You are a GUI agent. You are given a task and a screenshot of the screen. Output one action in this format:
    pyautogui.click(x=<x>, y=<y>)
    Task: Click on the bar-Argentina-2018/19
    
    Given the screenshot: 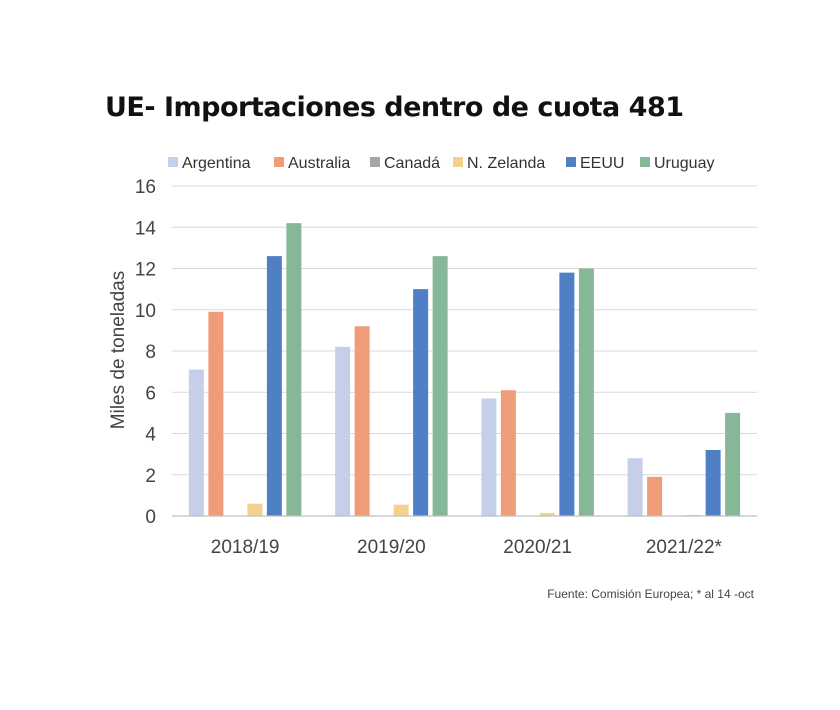 What is the action you would take?
    pyautogui.click(x=196, y=442)
    